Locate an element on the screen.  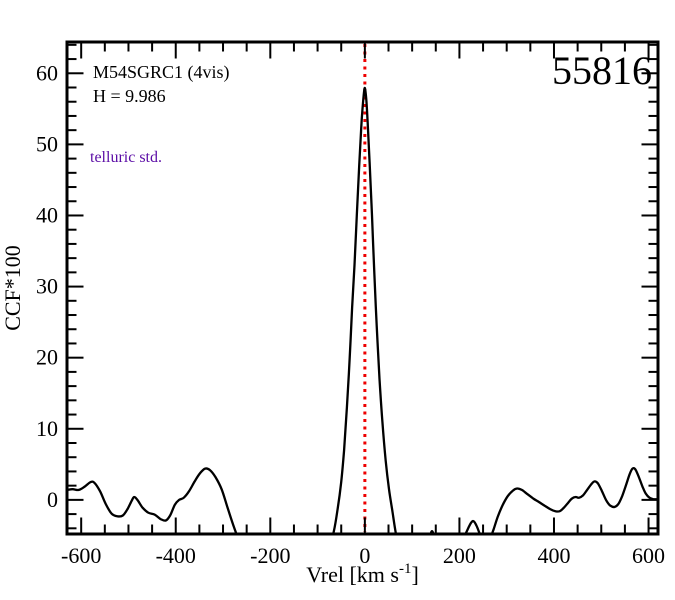
x-tick-label: 400 is located at coordinates (553, 555).